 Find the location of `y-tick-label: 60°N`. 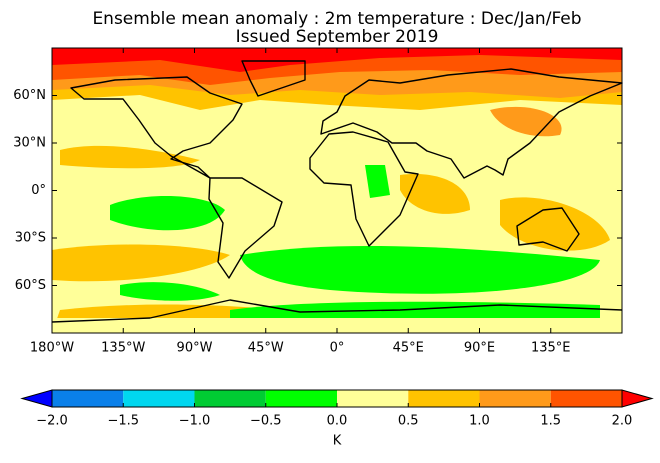

y-tick-label: 60°N is located at coordinates (29, 95).